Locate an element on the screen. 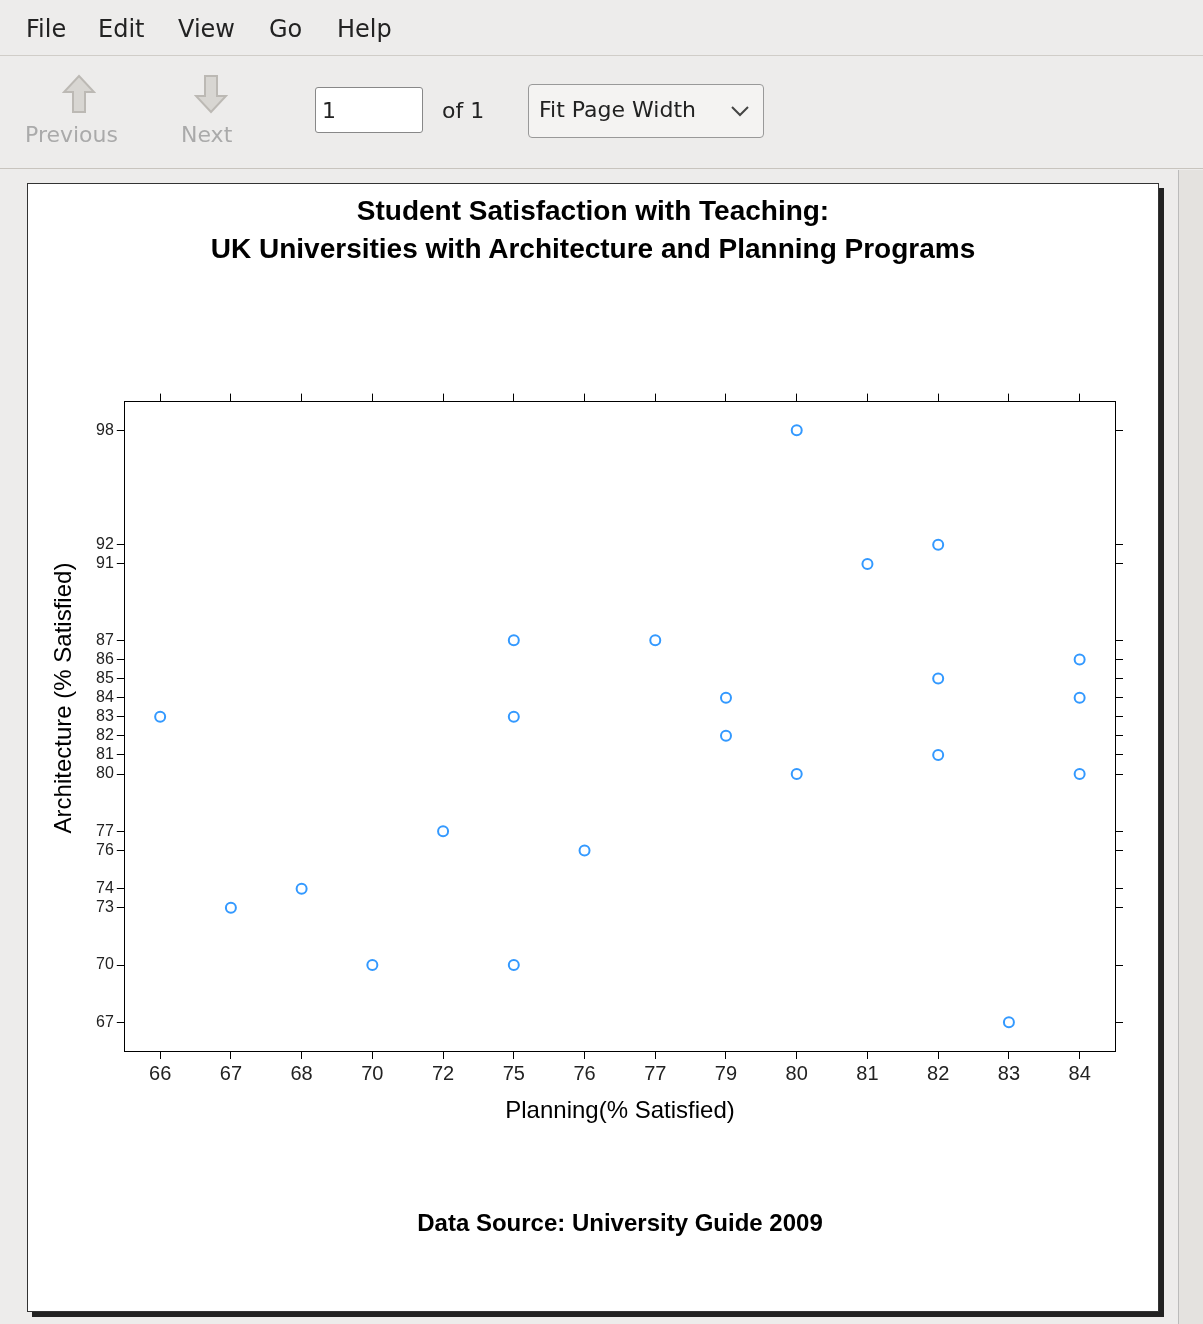 The height and width of the screenshot is (1324, 1203). y-tick-label: 67 is located at coordinates (105, 1021).